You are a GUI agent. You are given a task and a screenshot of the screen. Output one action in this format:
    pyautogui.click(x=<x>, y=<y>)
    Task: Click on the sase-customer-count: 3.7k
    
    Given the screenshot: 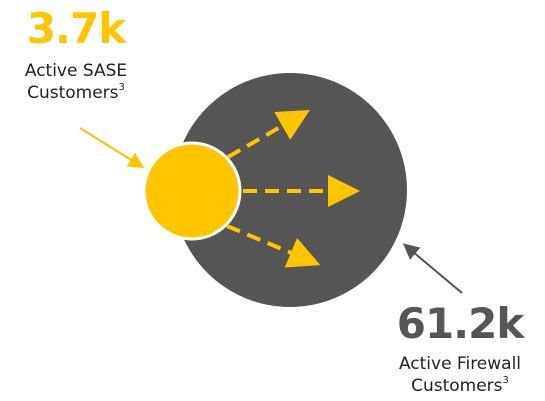 What is the action you would take?
    pyautogui.click(x=76, y=28)
    